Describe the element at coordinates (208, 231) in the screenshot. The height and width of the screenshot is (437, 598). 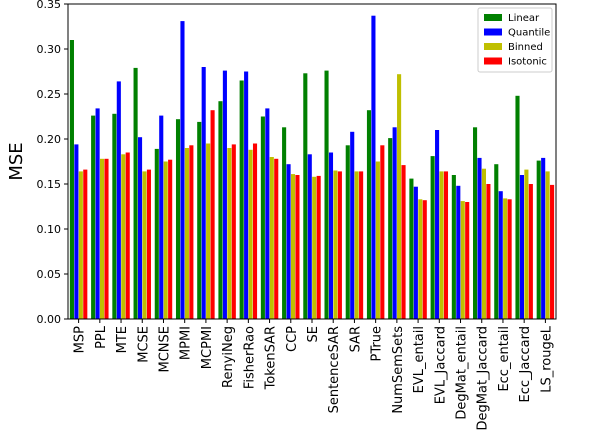
I see `bar-binned-mcpmi` at that location.